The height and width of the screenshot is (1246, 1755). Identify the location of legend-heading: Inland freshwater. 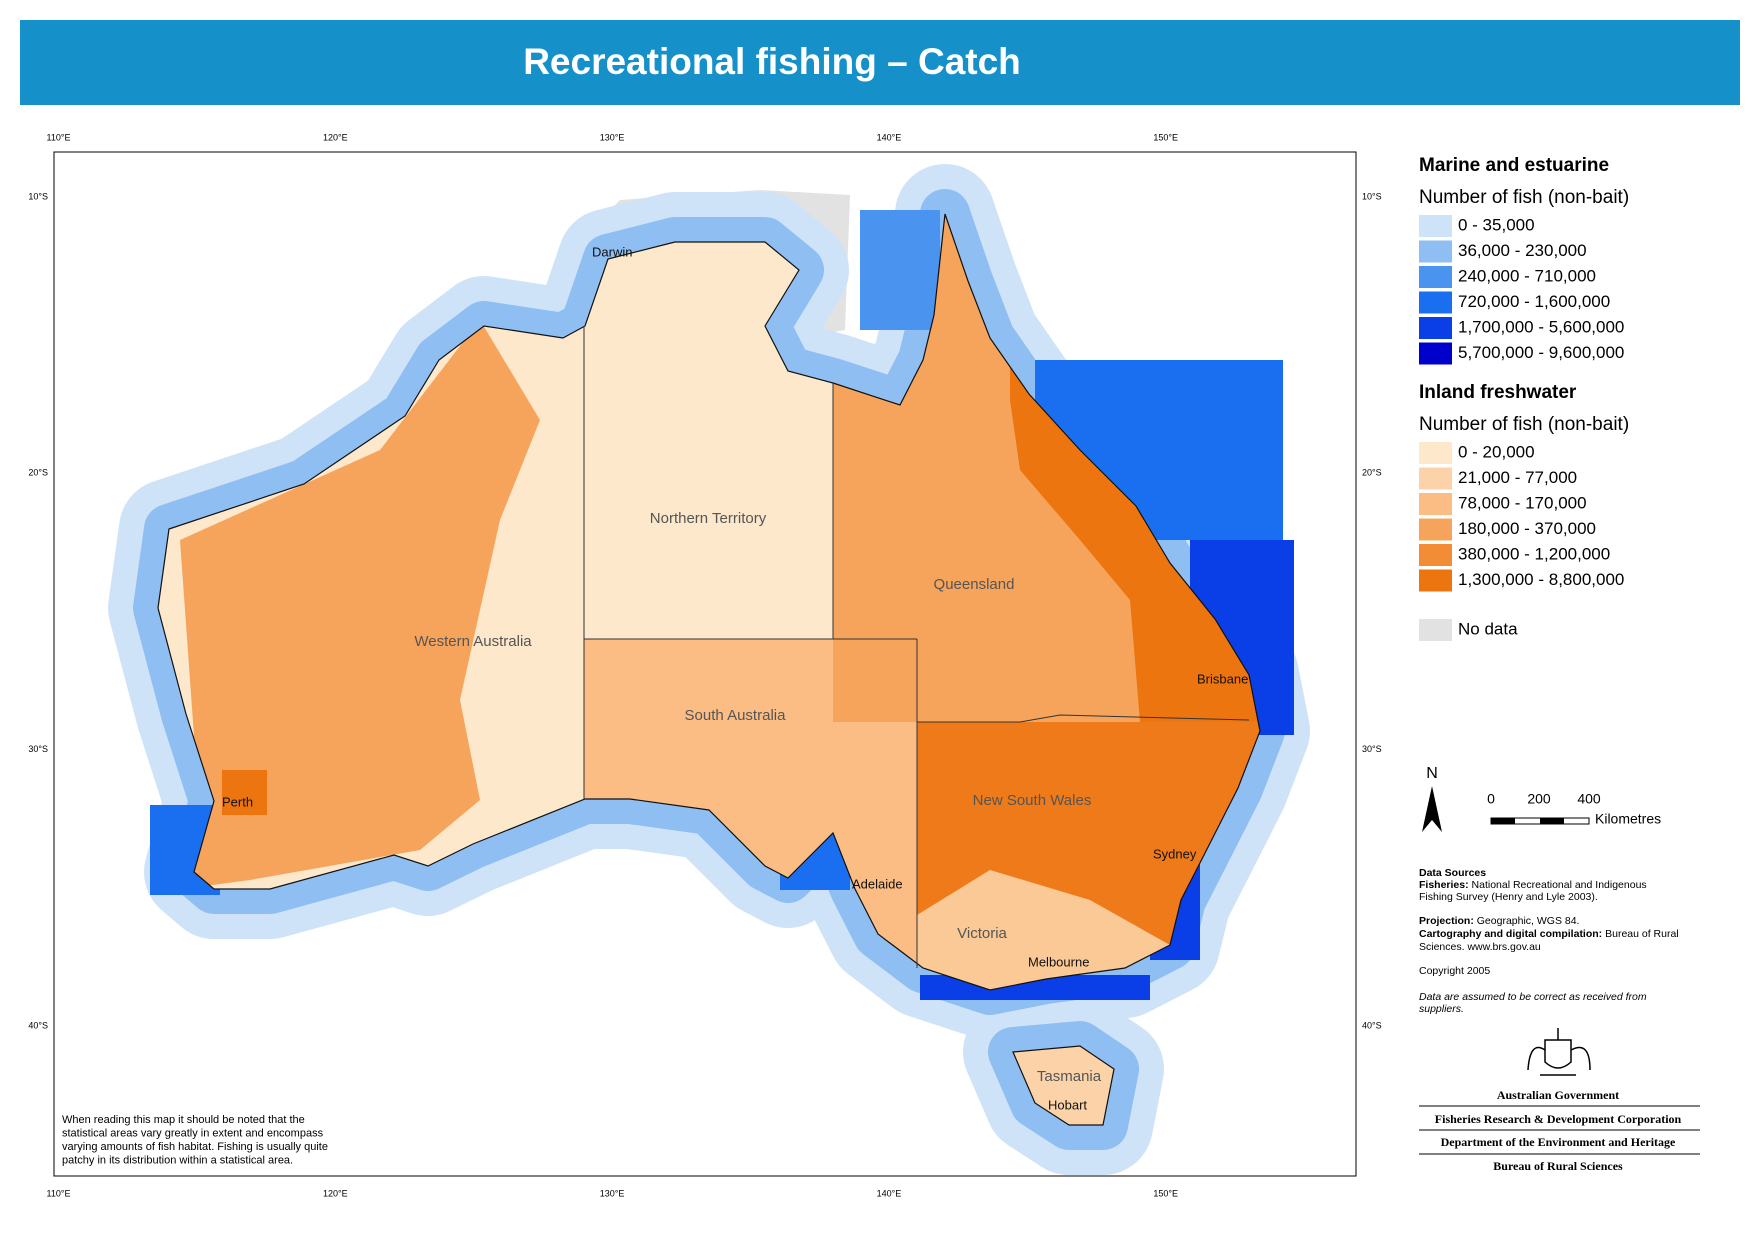
(1498, 392).